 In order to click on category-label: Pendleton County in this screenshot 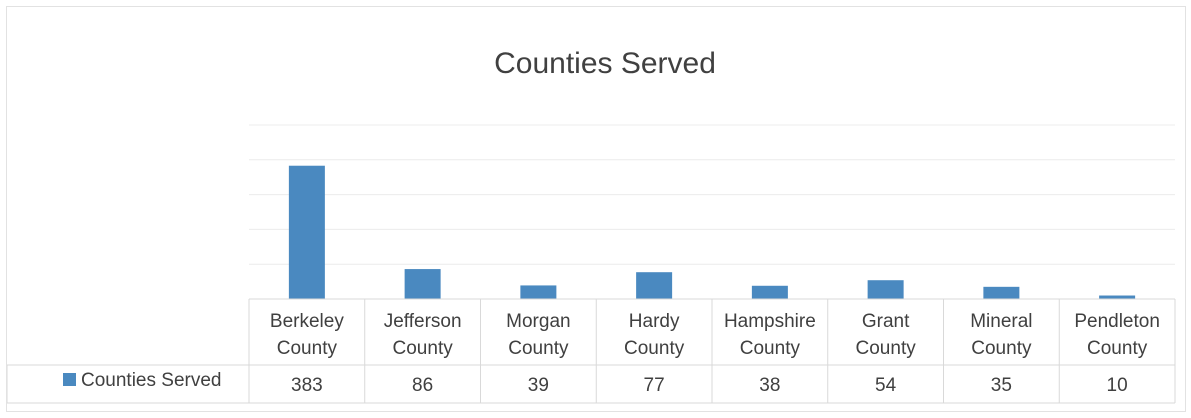, I will do `click(1117, 335)`.